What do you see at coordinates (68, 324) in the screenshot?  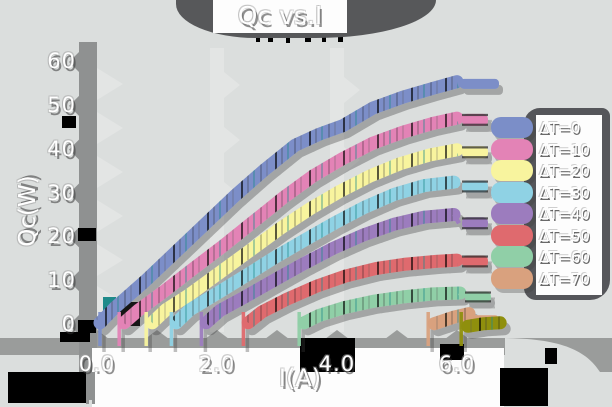 I see `y-tick-label: 0` at bounding box center [68, 324].